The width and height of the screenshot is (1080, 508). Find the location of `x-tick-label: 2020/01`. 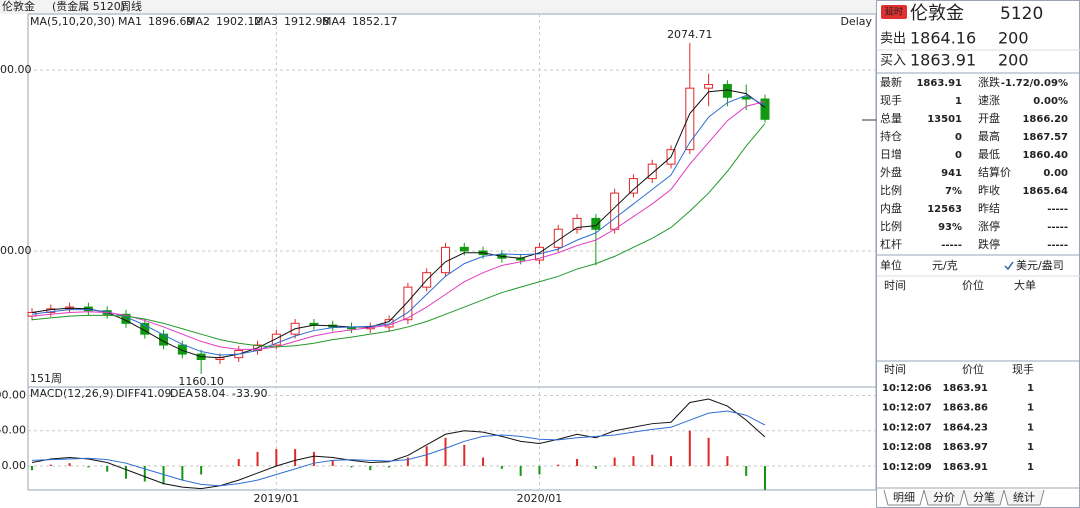

x-tick-label: 2020/01 is located at coordinates (540, 498).